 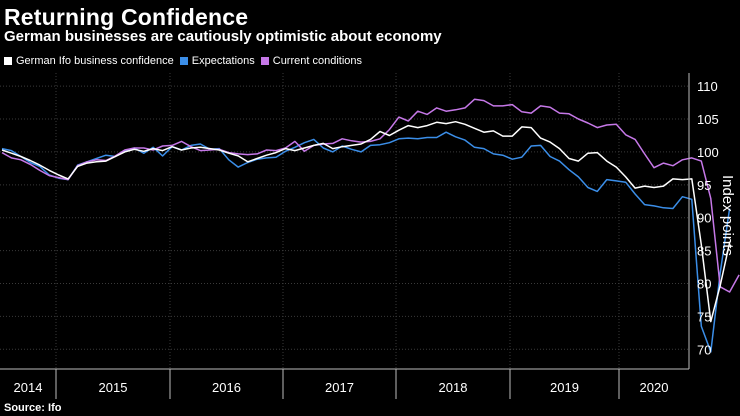 What do you see at coordinates (8, 61) in the screenshot?
I see `legend-swatch-confidence` at bounding box center [8, 61].